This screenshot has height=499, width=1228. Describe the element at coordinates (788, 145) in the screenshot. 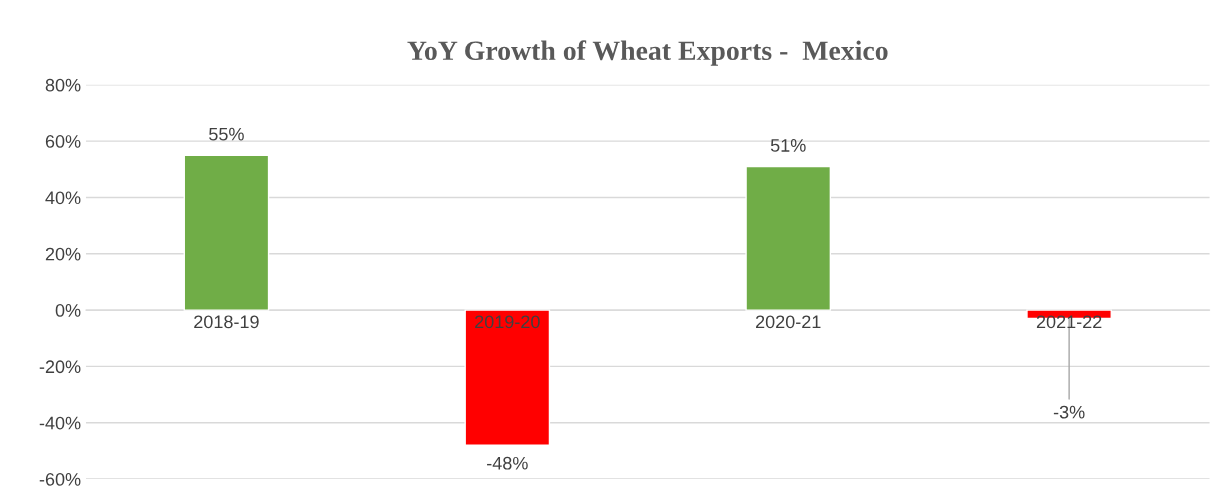

I see `data-label: 51%` at that location.